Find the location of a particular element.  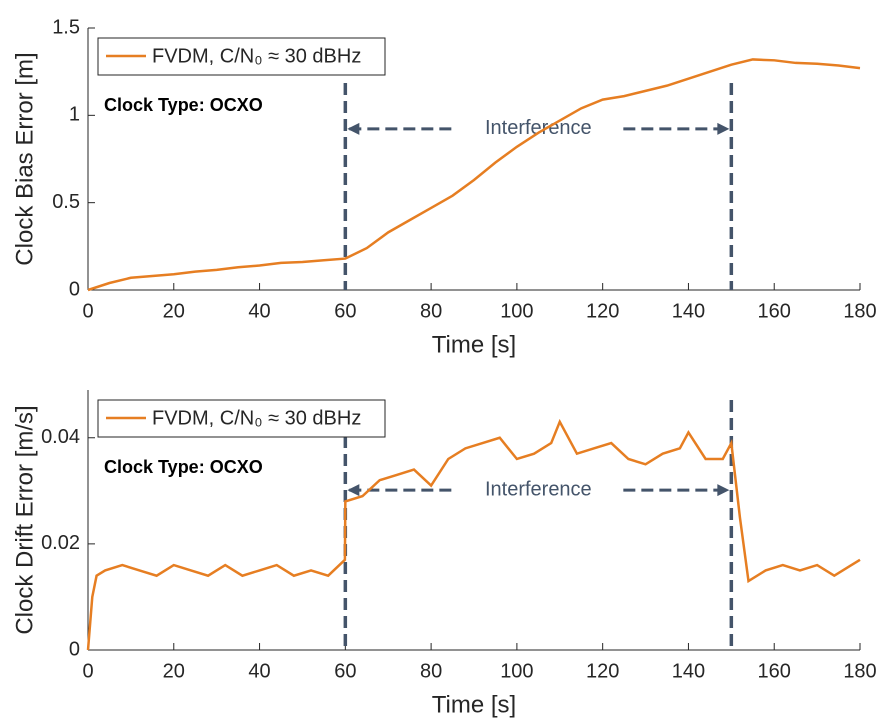

y-axis-label: Clock Bias Error [m] is located at coordinates (24, 158).